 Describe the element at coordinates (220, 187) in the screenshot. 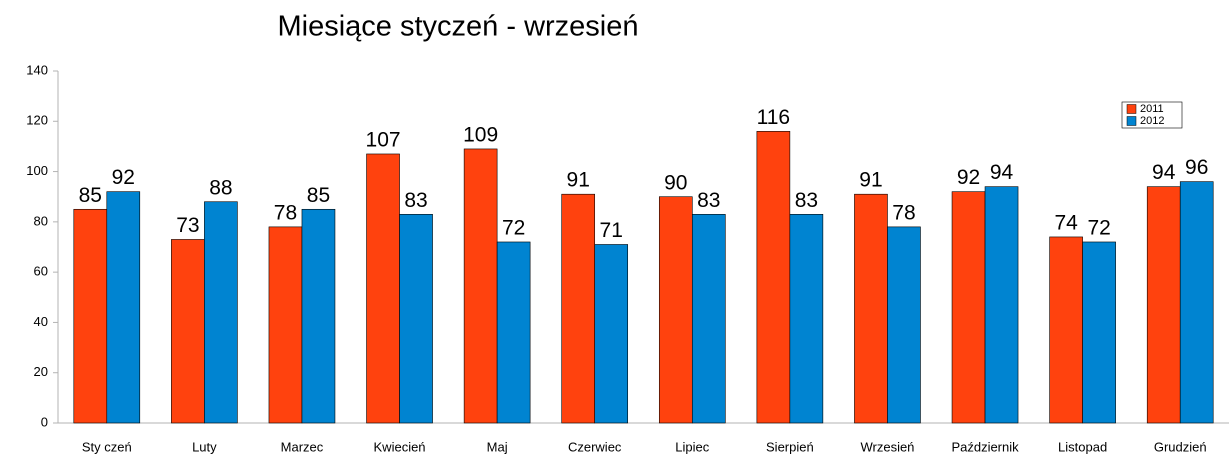

I see `data-label: 88` at that location.